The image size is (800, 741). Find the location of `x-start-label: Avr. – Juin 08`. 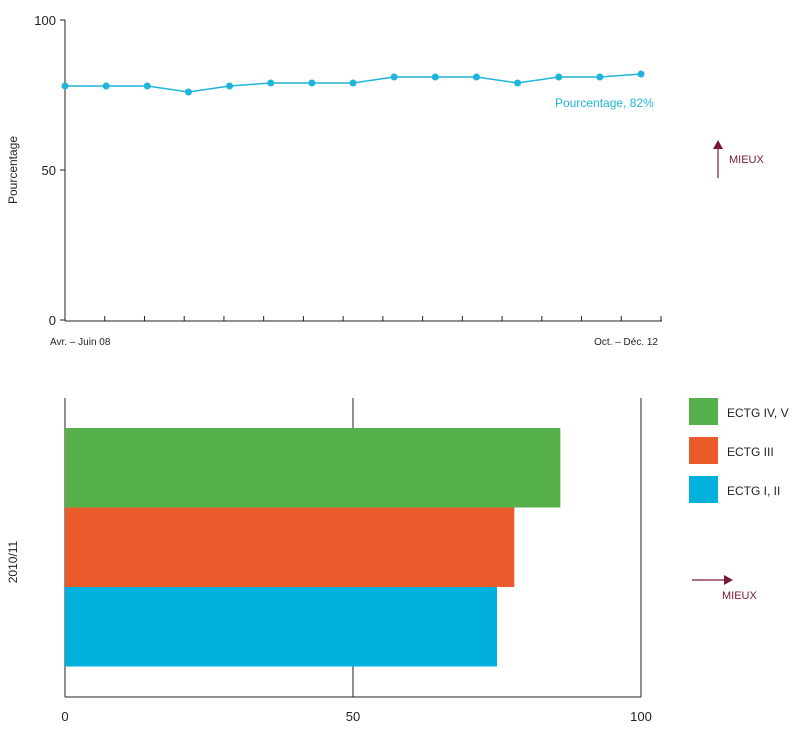

x-start-label: Avr. – Juin 08 is located at coordinates (80, 342).